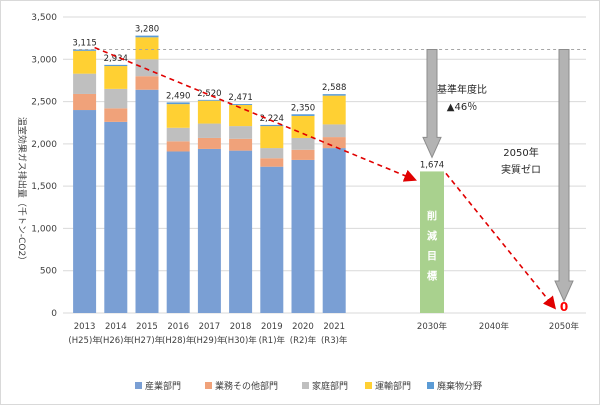 Image resolution: width=600 pixels, height=408 pixels. What do you see at coordinates (85, 327) in the screenshot?
I see `x-tick-label: 2013` at bounding box center [85, 327].